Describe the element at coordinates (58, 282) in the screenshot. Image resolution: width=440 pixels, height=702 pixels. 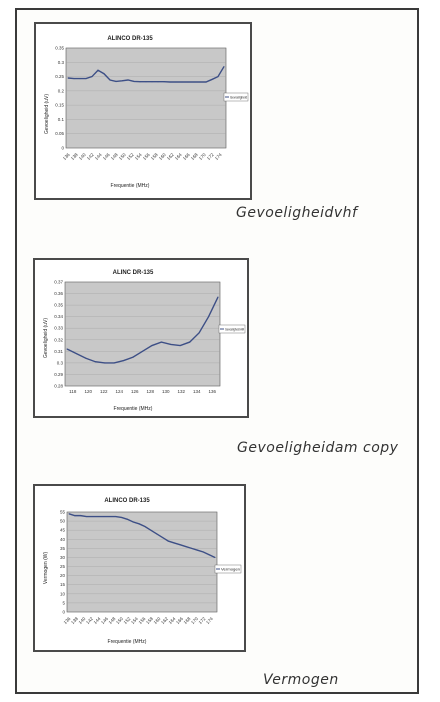
I see `chart-2-ytick-label: 0.37` at that location.